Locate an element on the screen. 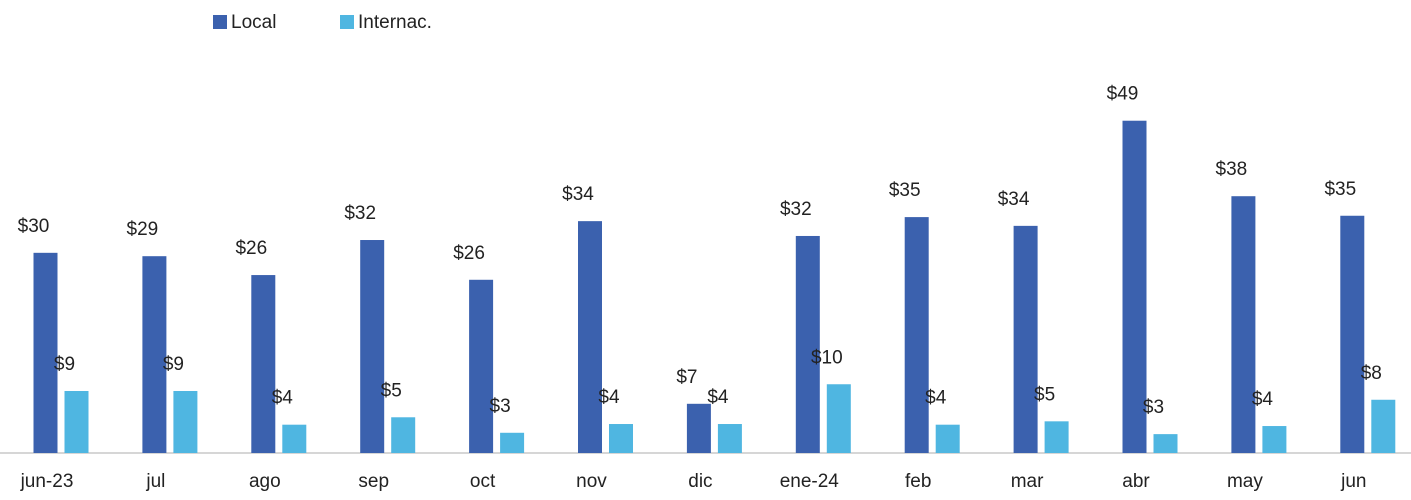 The image size is (1411, 500). data-label: $29 is located at coordinates (143, 229).